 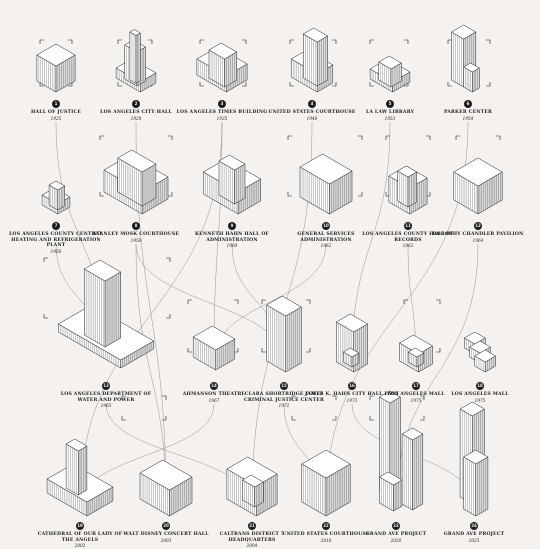 I want to click on building-name: Los Angeles Times Building, so click(x=222, y=112).